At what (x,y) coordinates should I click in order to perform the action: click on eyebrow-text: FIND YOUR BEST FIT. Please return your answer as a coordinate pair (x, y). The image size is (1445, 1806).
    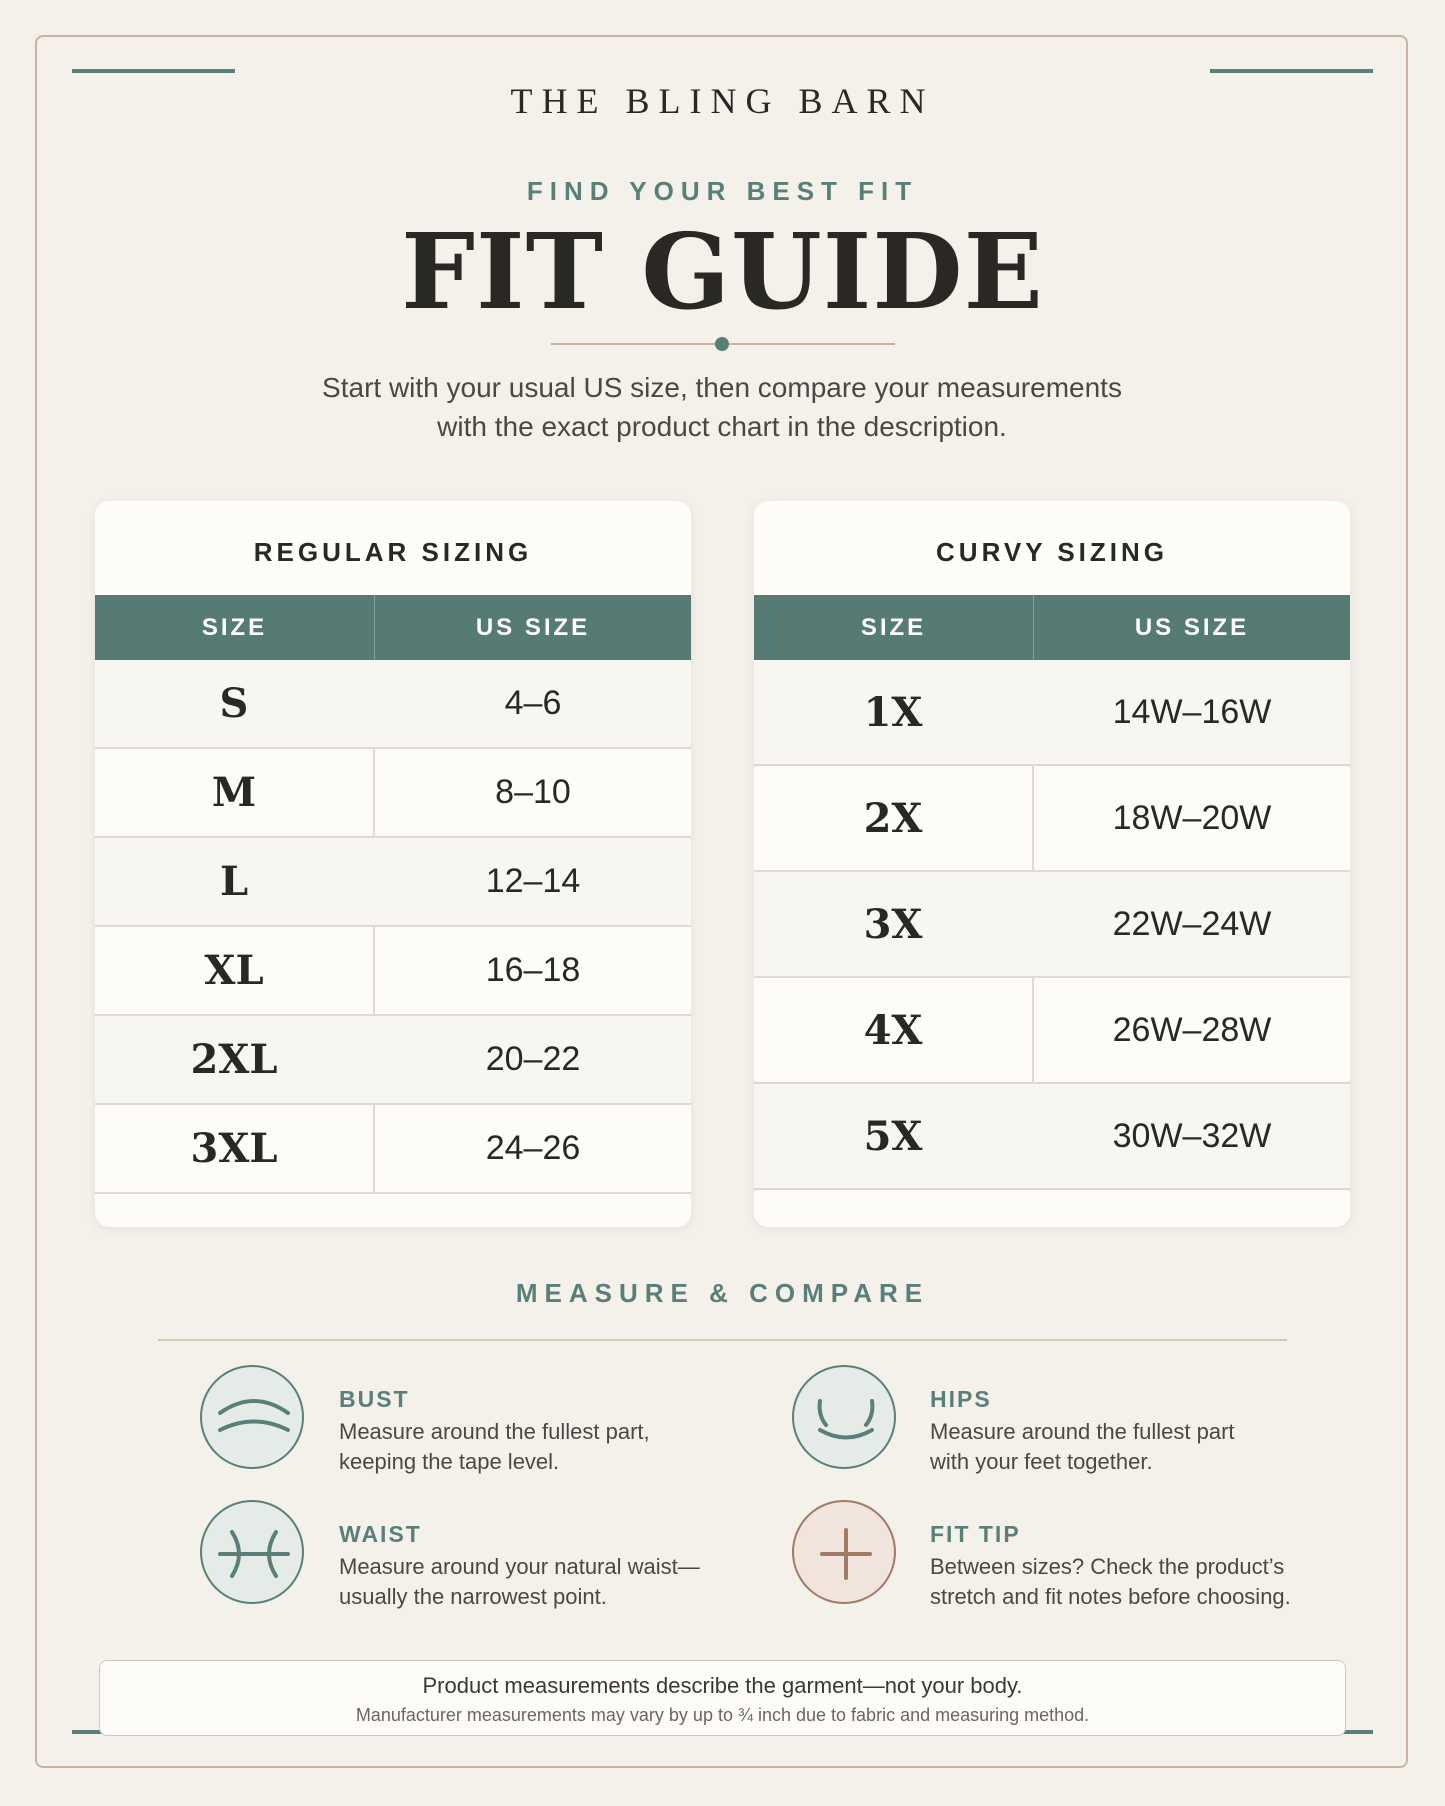
    Looking at the image, I should click on (722, 191).